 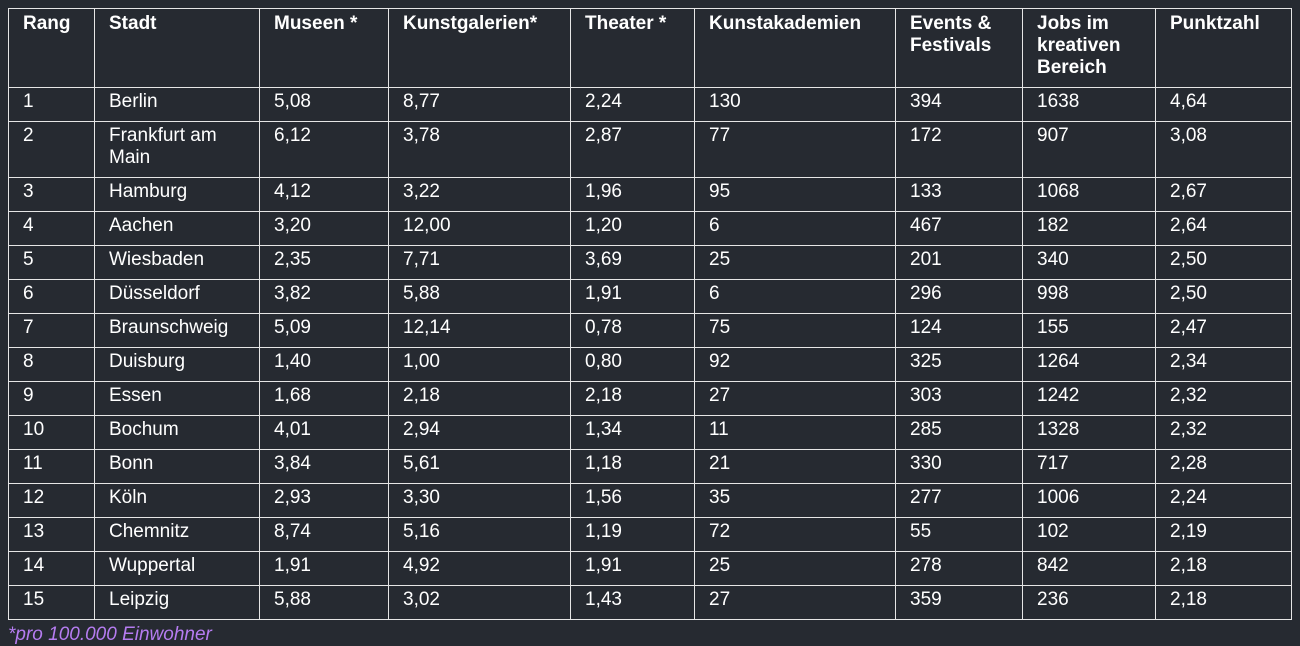 I want to click on table-cell: 10, so click(x=51, y=432).